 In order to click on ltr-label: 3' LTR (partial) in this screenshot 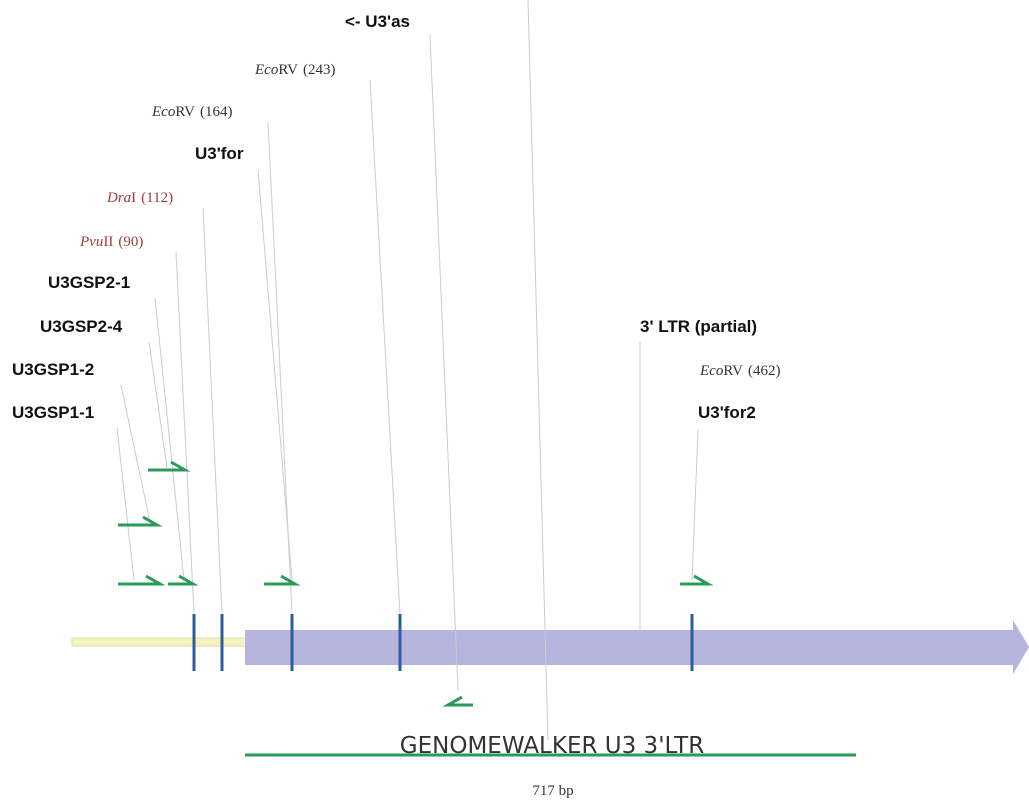, I will do `click(698, 326)`.